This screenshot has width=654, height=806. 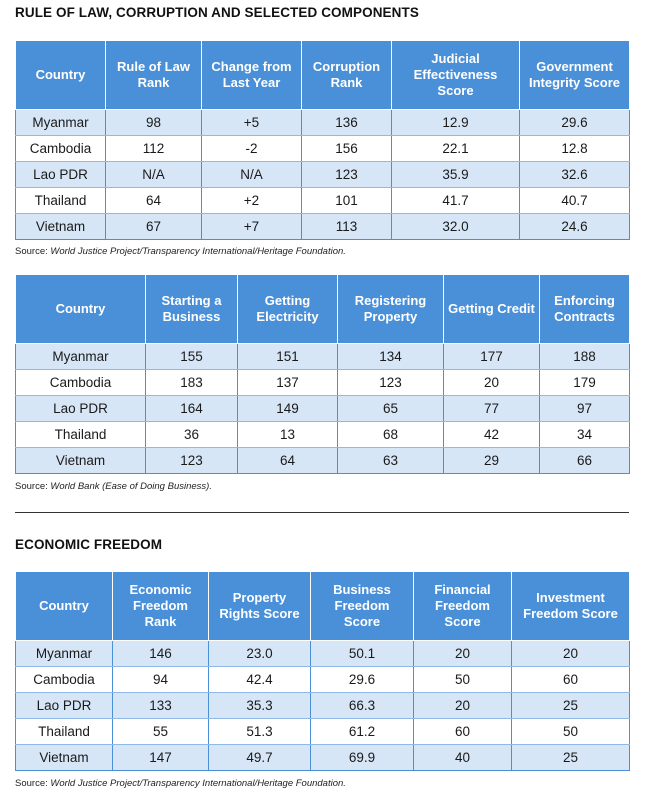 I want to click on table-row: Myanmar 98 +5 136 12.9 29.6, so click(x=322, y=122).